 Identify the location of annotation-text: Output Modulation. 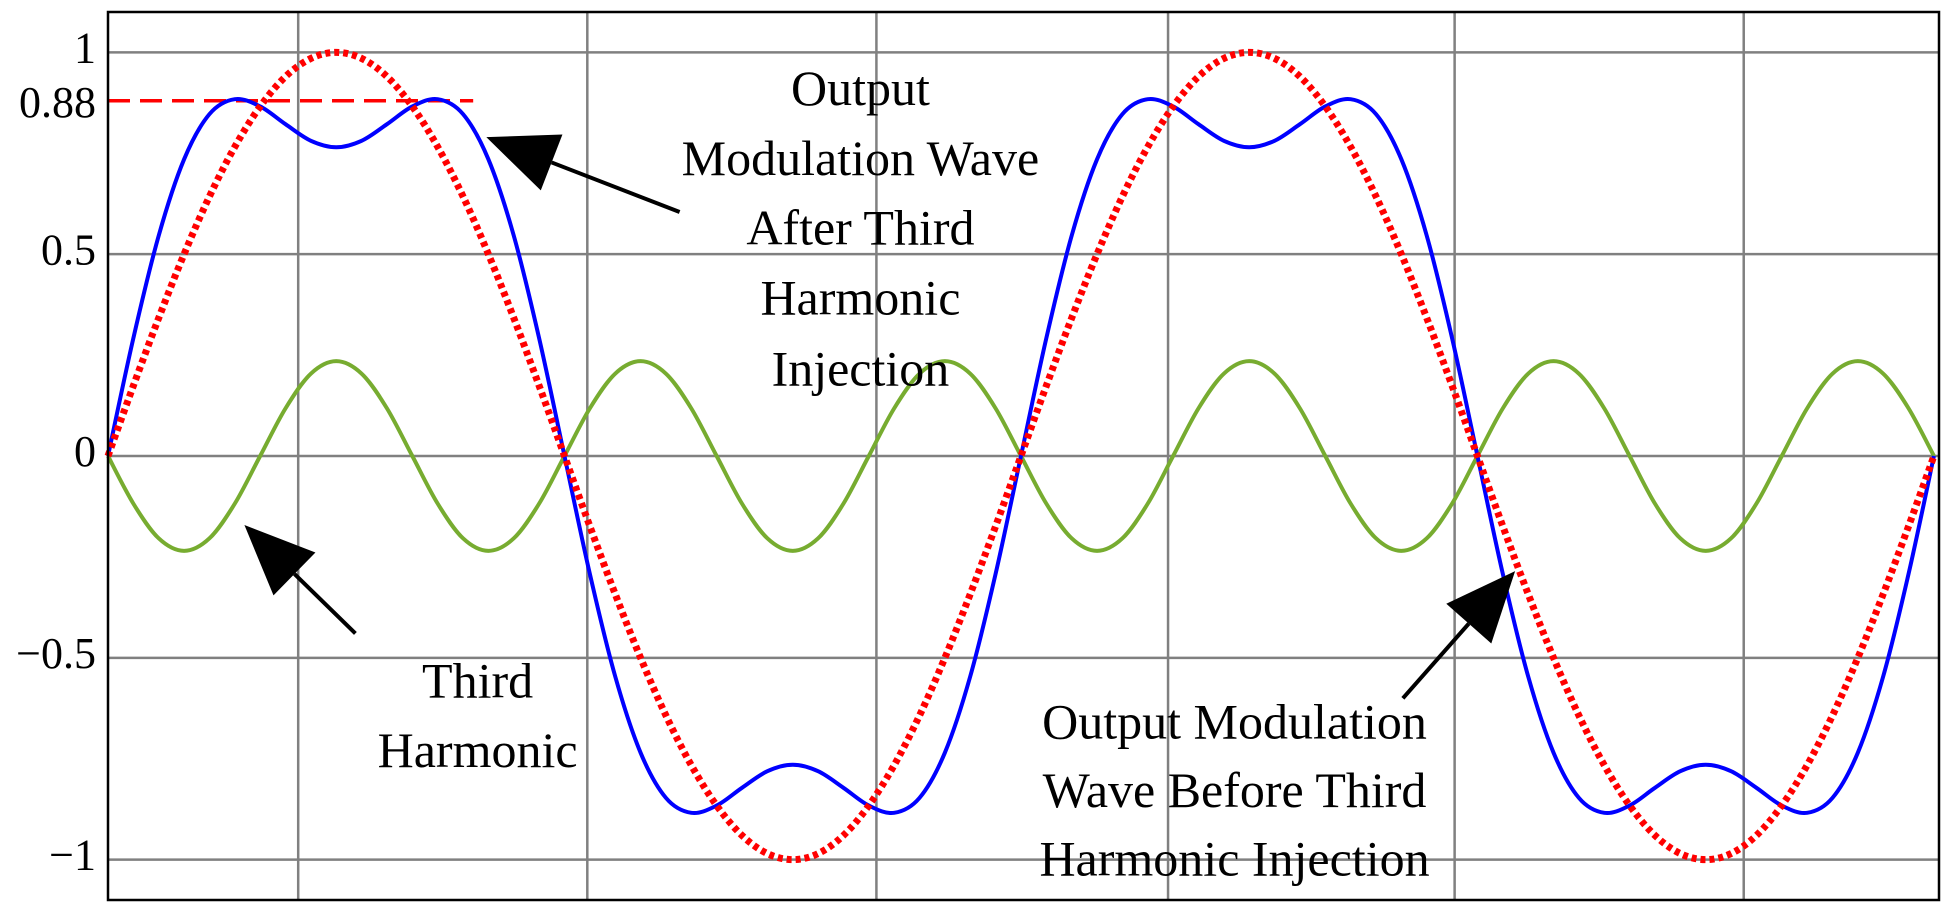
(1234, 721).